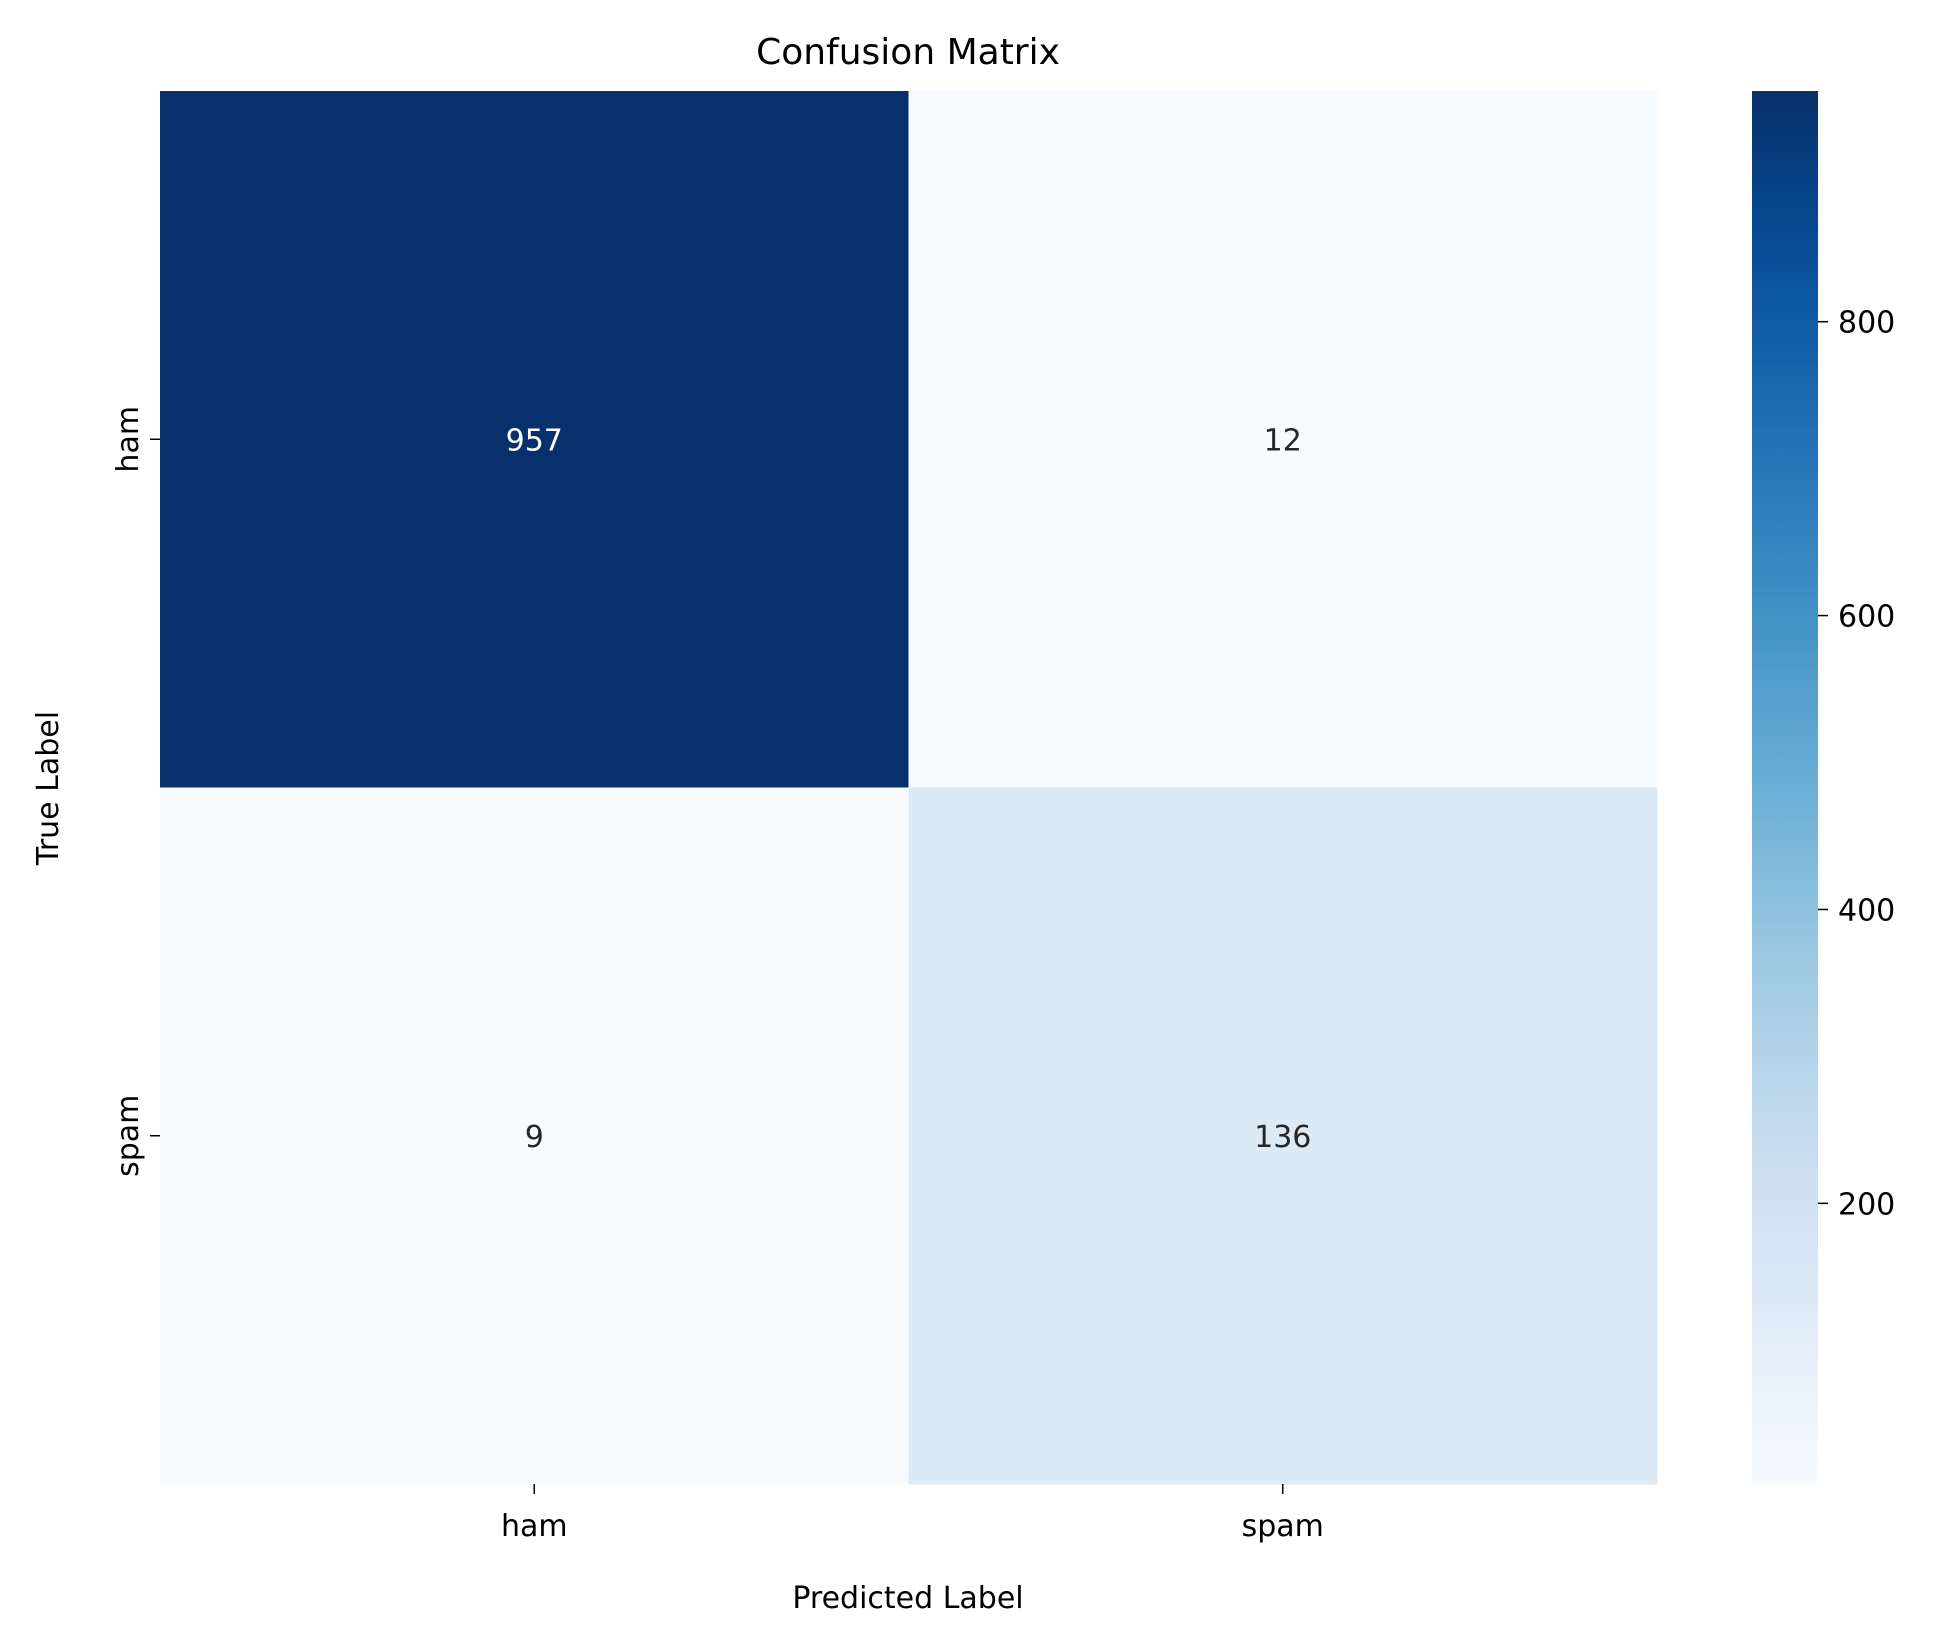 The image size is (1948, 1638). Describe the element at coordinates (1283, 1526) in the screenshot. I see `x-tick-label: spam` at that location.